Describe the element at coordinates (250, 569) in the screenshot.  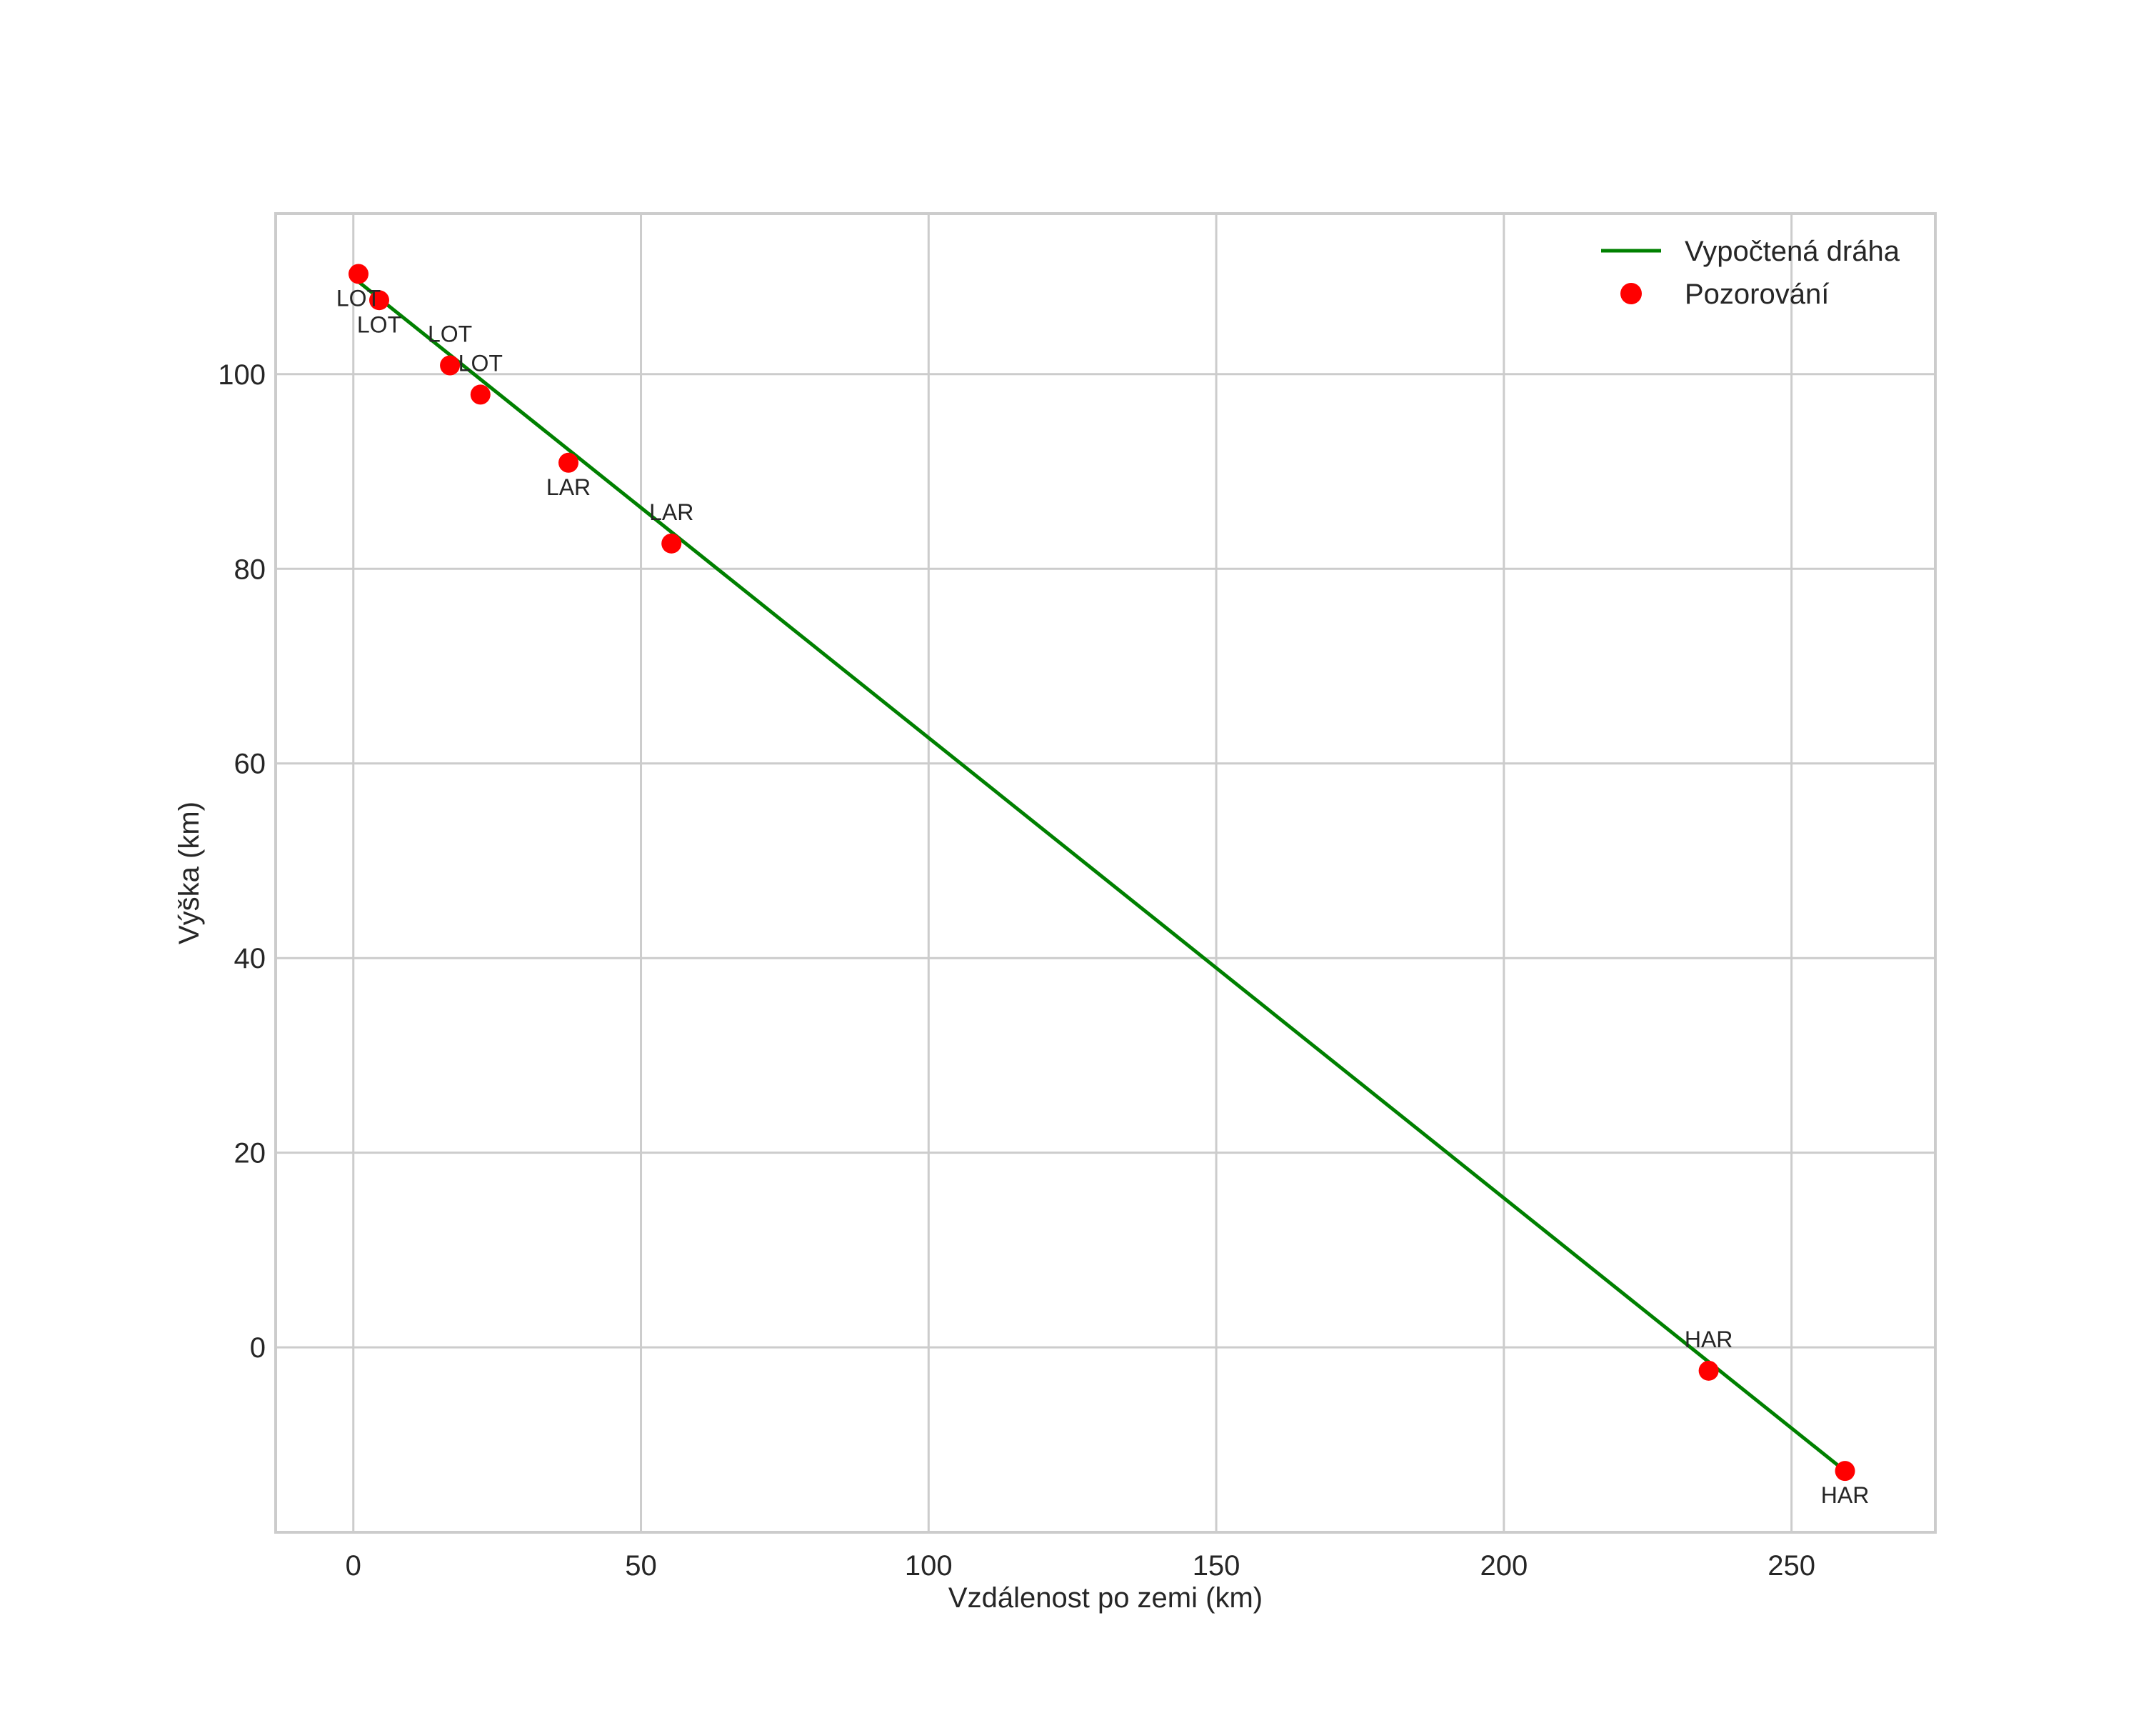
I see `y-tick-label: 80` at that location.